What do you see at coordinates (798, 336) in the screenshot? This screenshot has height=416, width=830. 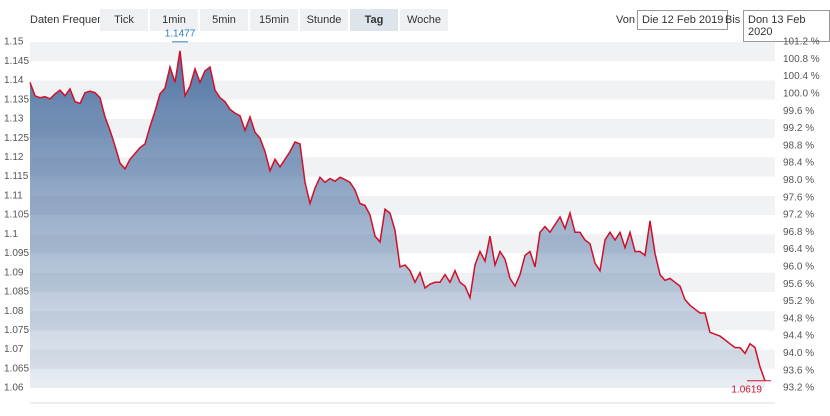 I see `y2-tick-label: 94.4 %` at bounding box center [798, 336].